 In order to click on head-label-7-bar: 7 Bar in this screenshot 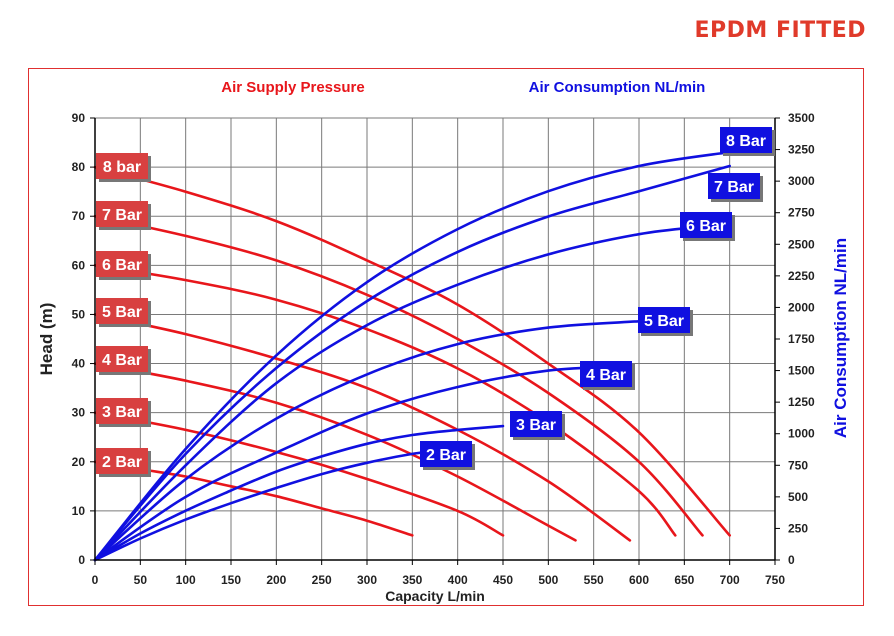, I will do `click(122, 215)`.